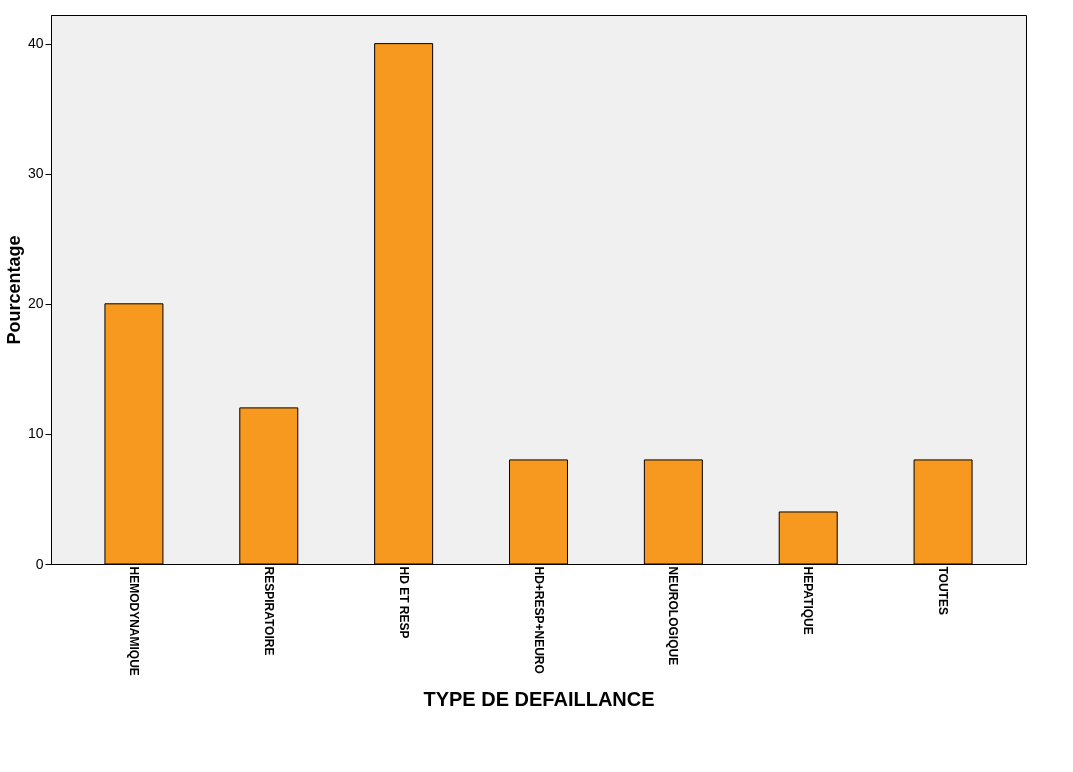 The width and height of the screenshot is (1073, 772). I want to click on x-tick-label: HD ET RESP, so click(403, 602).